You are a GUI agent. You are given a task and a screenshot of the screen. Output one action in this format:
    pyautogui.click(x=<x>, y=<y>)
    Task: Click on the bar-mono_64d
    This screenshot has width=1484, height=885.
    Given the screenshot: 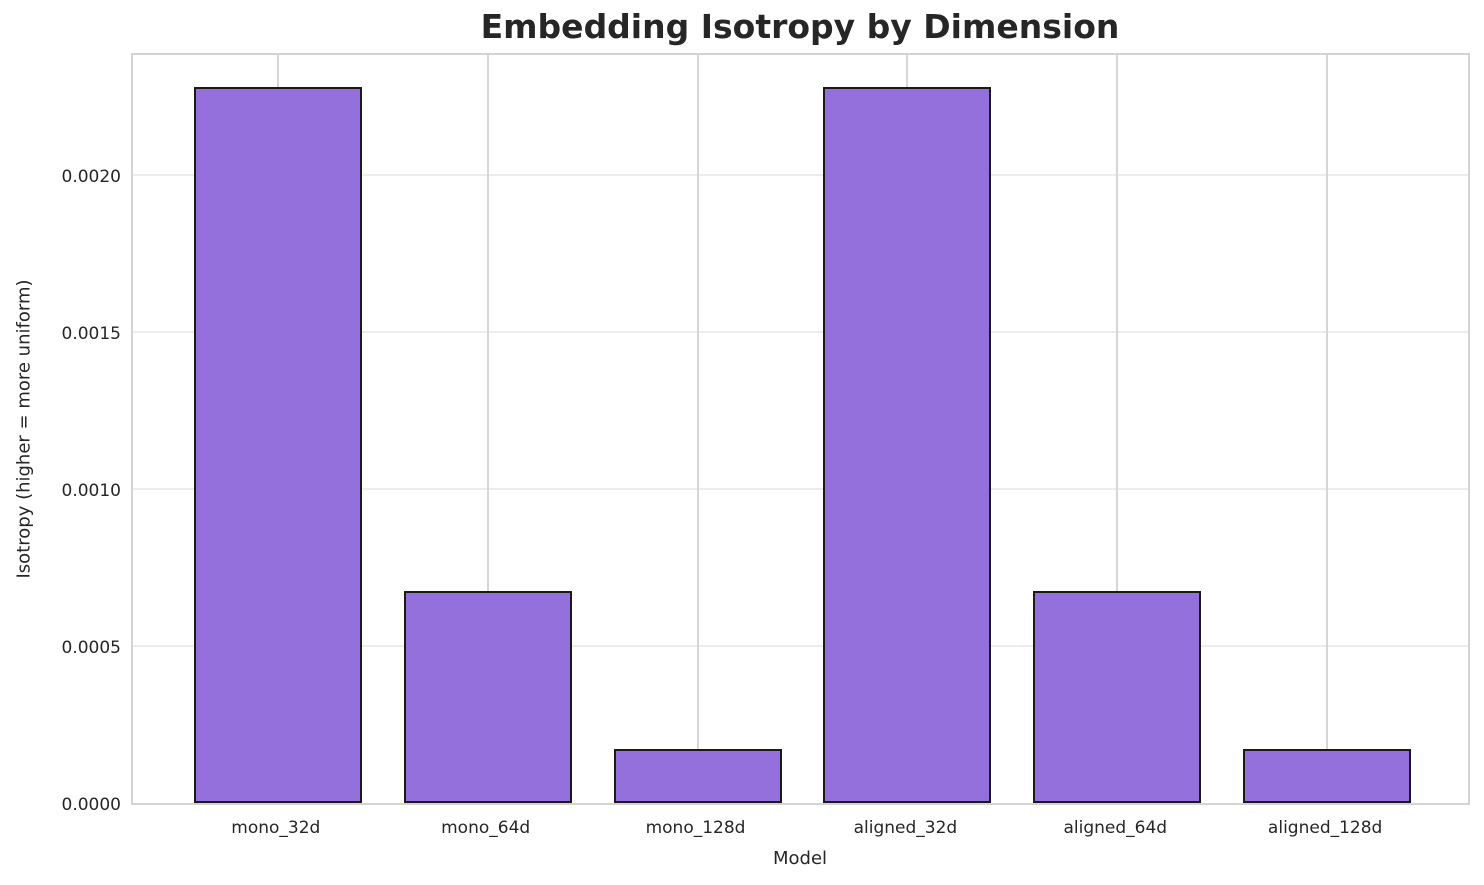 What is the action you would take?
    pyautogui.click(x=487, y=697)
    